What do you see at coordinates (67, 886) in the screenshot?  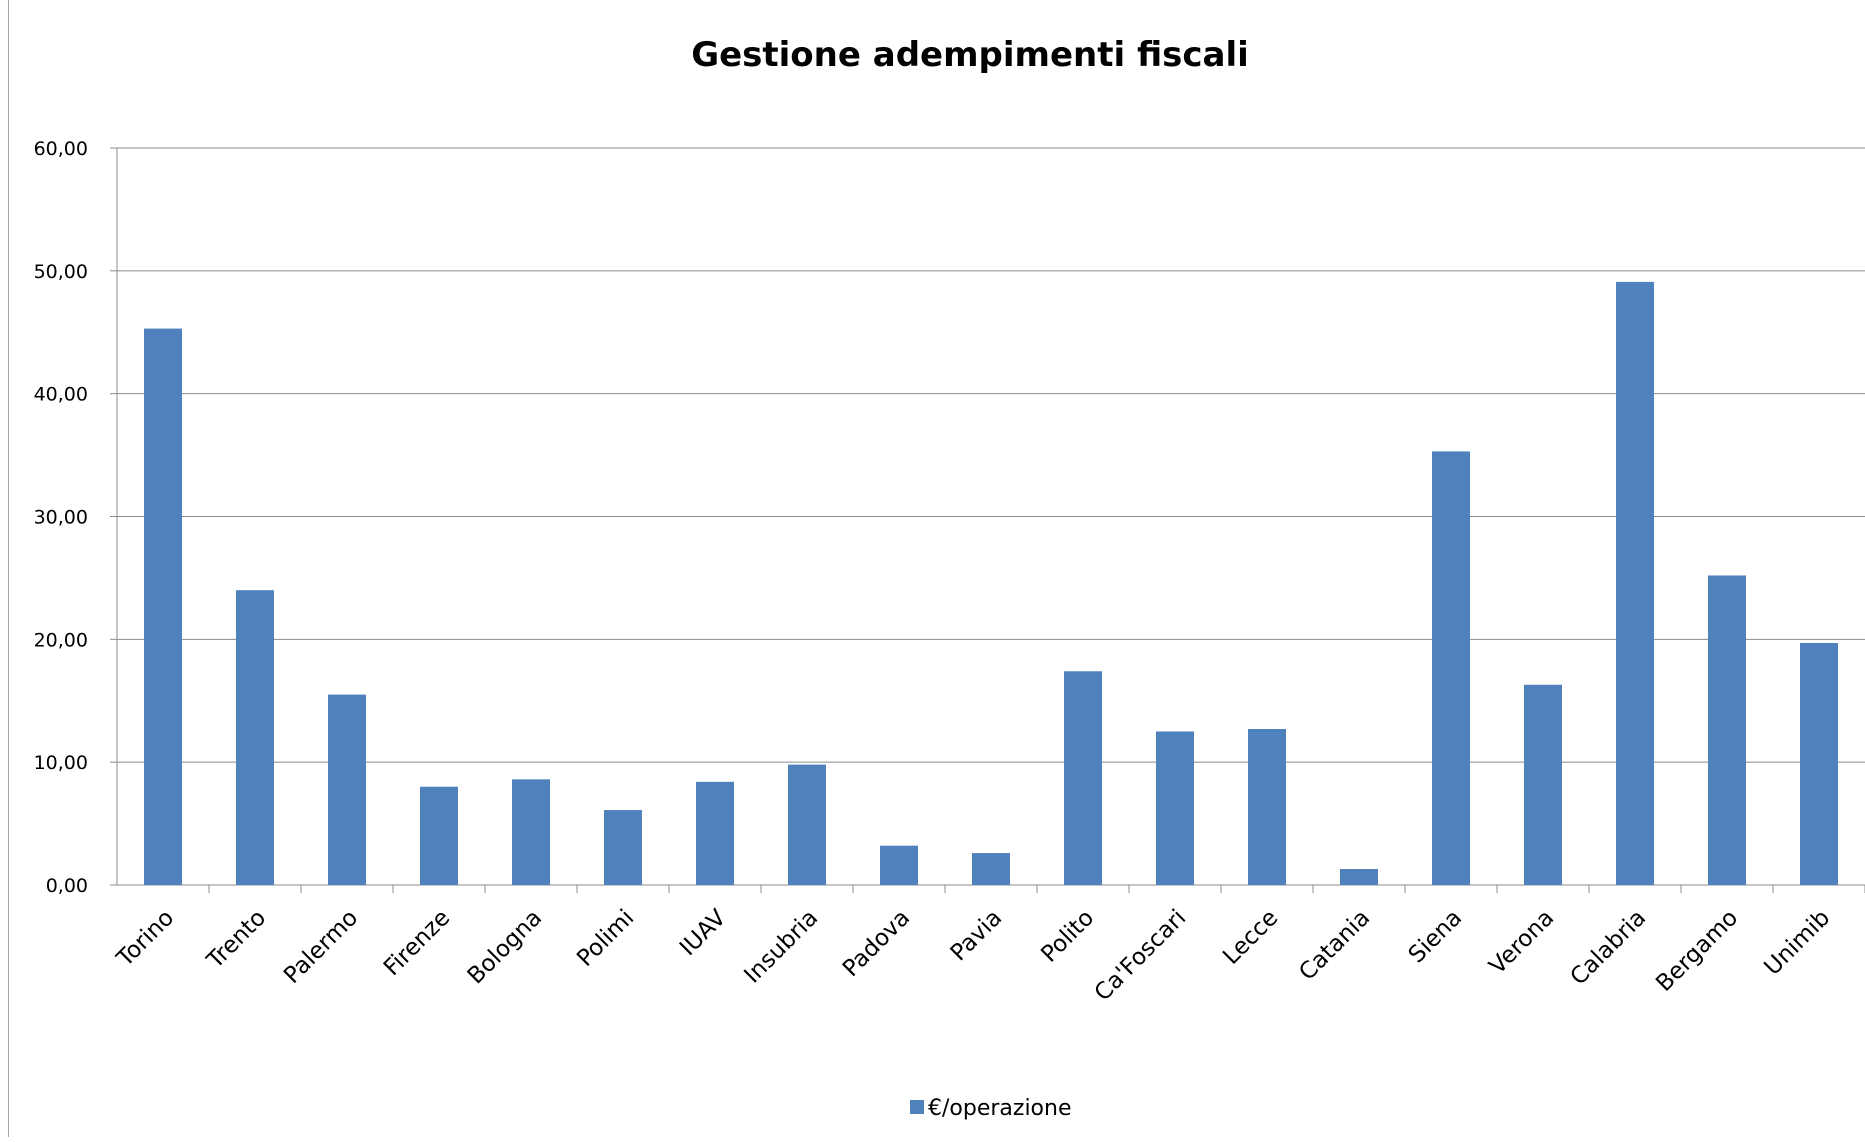 I see `y-tick-label: 0,00` at bounding box center [67, 886].